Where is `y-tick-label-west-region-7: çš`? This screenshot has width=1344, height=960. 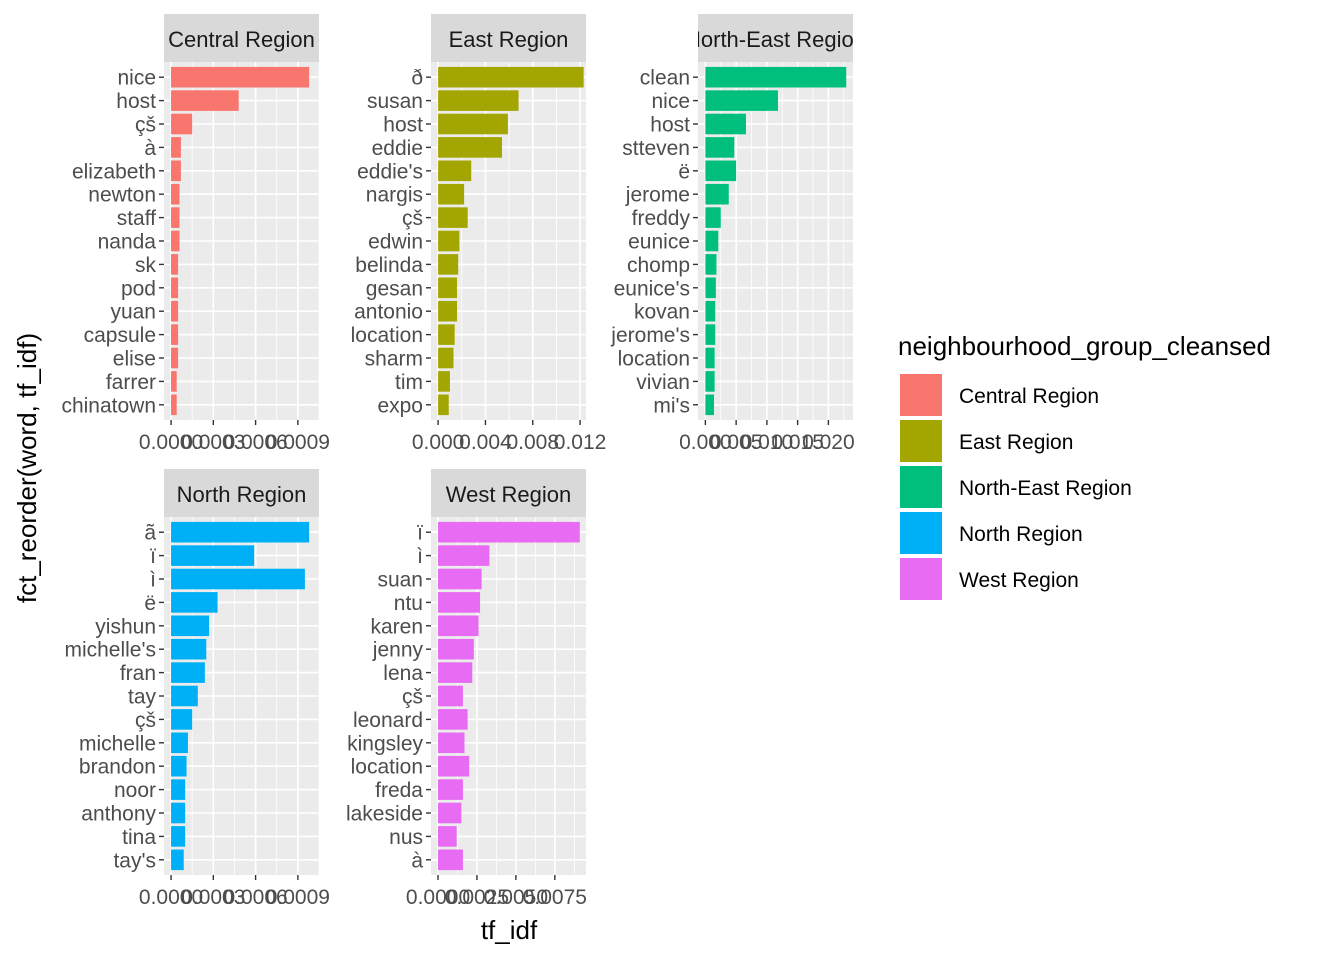 y-tick-label-west-region-7: çš is located at coordinates (412, 697).